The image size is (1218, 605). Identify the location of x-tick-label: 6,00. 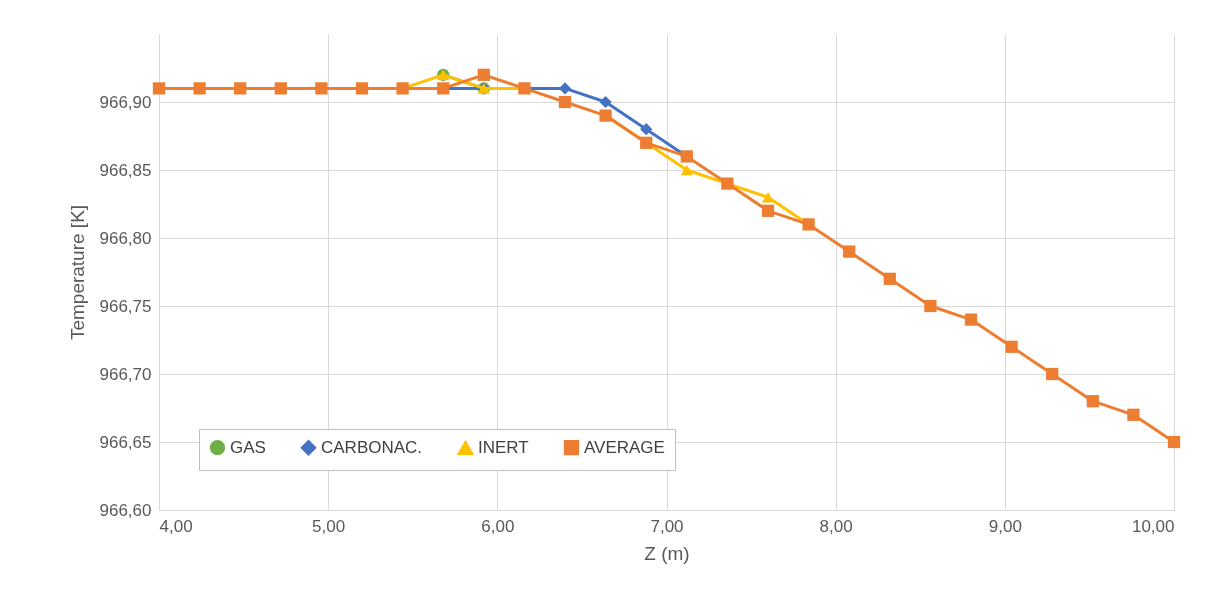
(498, 526).